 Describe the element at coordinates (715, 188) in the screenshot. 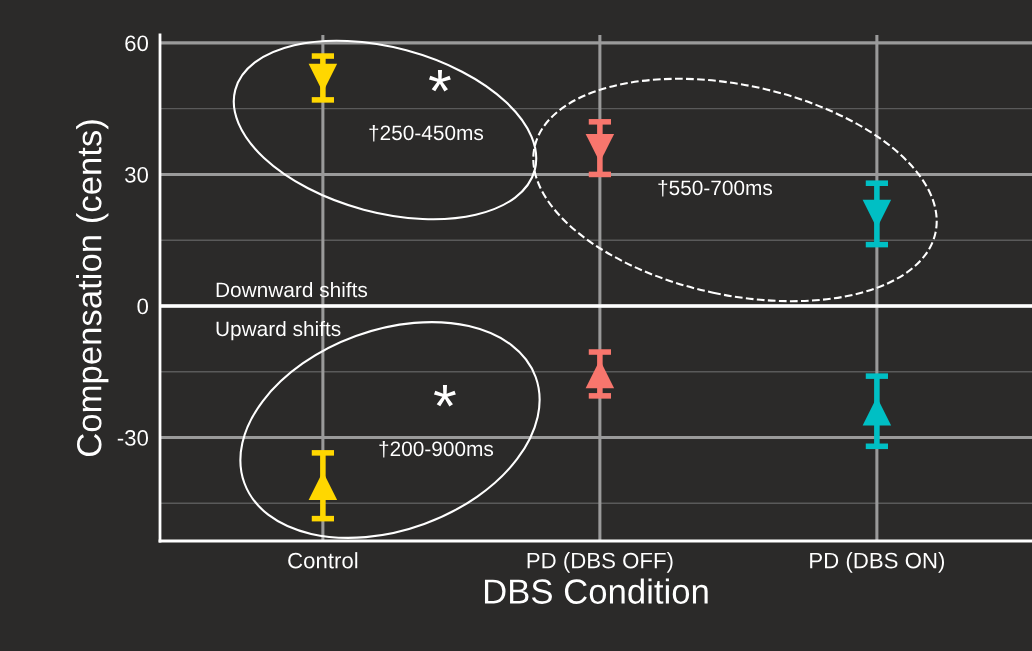

I see `annotation: †550-700ms` at that location.